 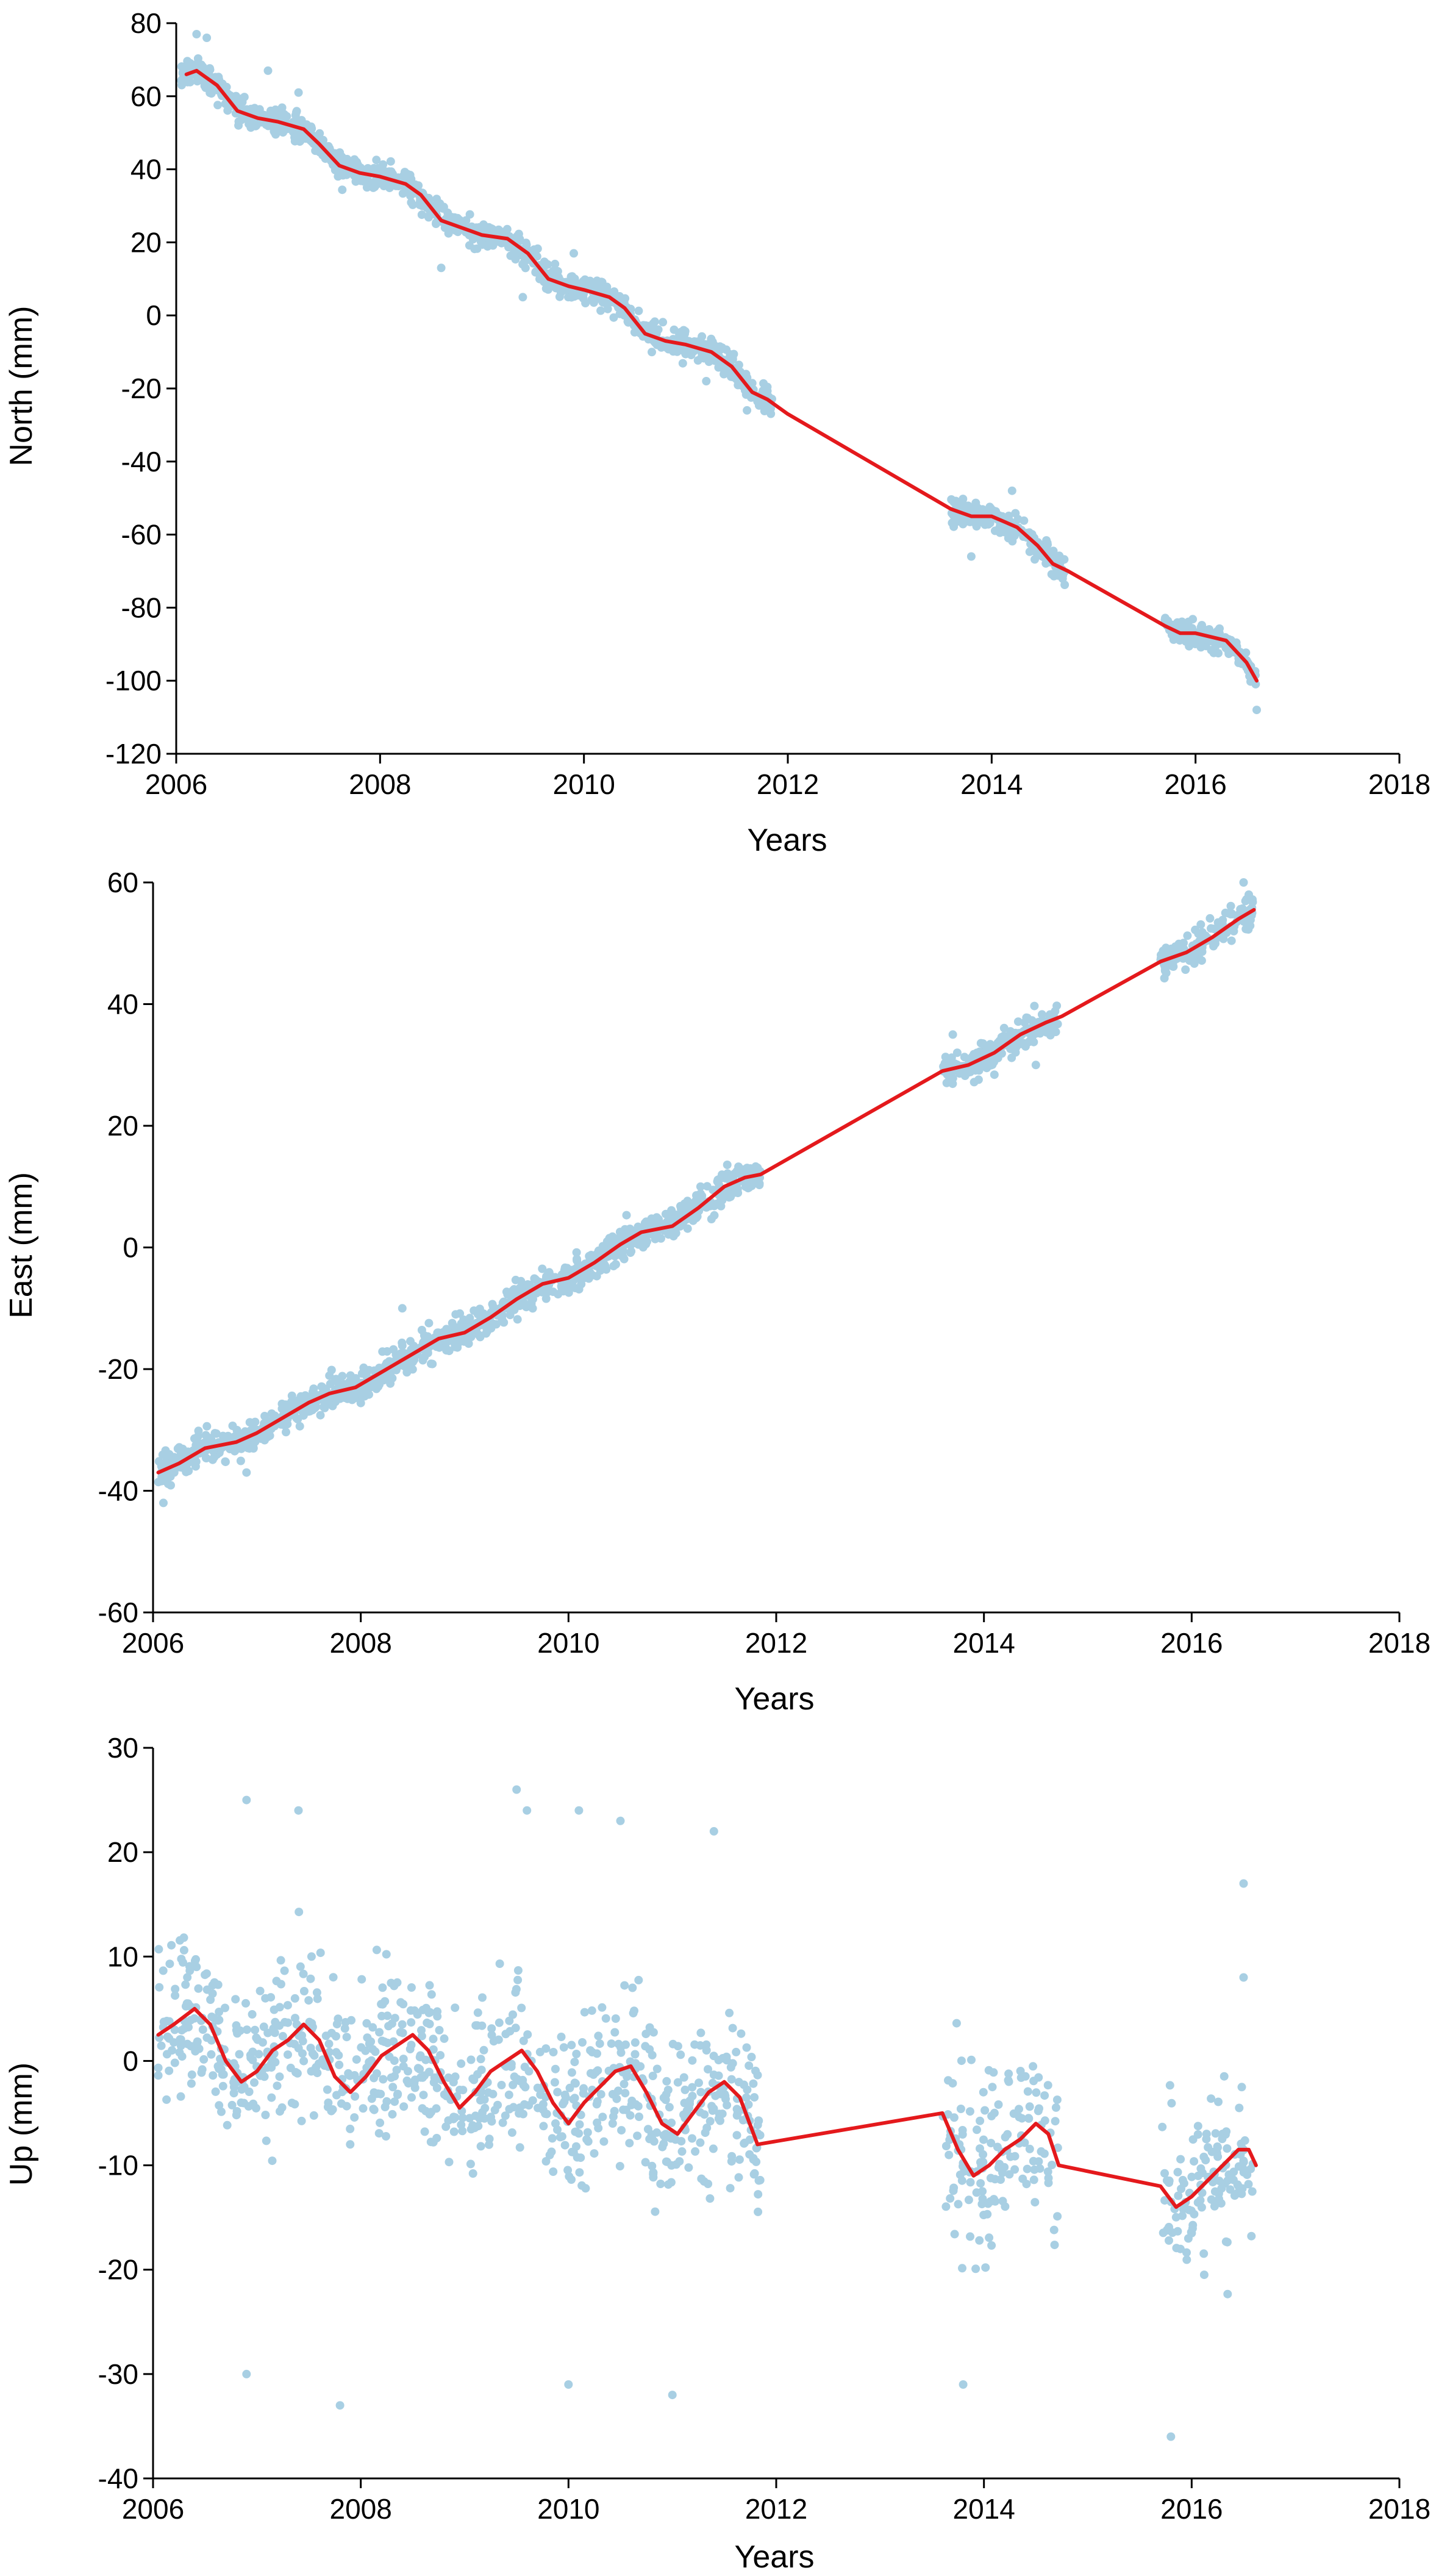 What do you see at coordinates (146, 169) in the screenshot?
I see `y-tick-label: 40` at bounding box center [146, 169].